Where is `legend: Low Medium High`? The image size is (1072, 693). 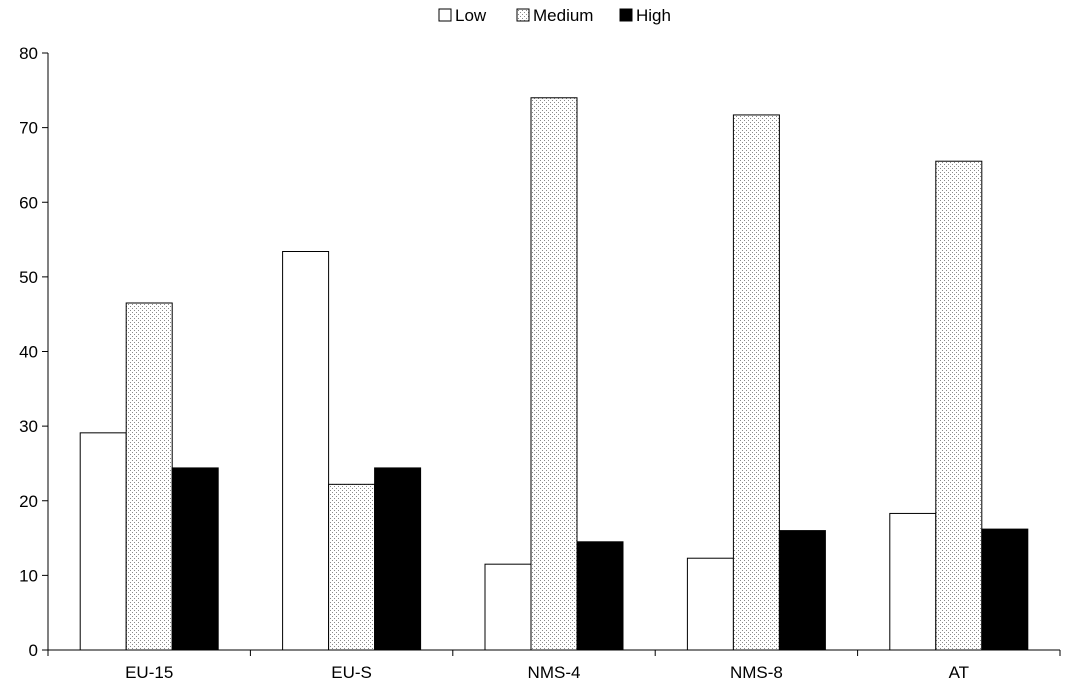
legend: Low Medium High is located at coordinates (554, 15).